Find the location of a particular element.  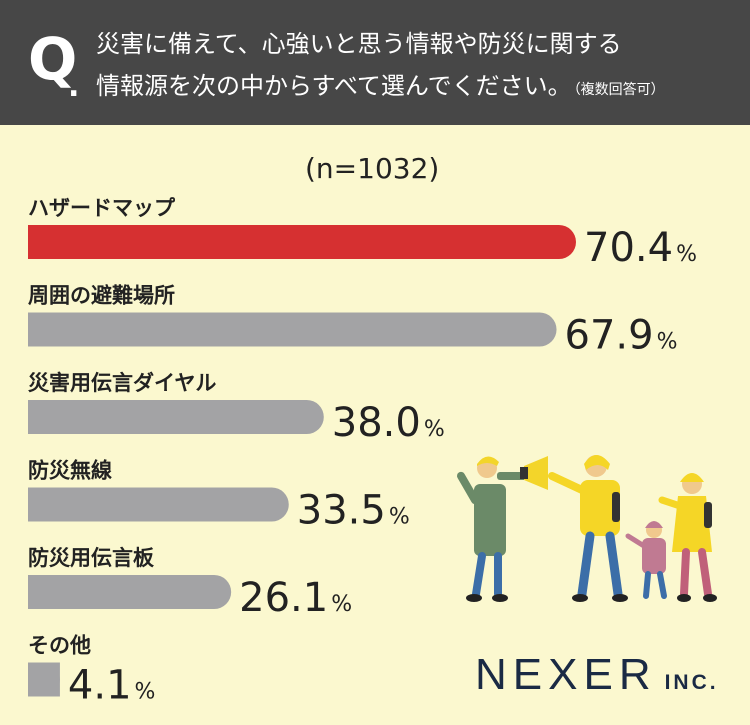

category-label: 災害用伝言ダイヤル is located at coordinates (122, 383).